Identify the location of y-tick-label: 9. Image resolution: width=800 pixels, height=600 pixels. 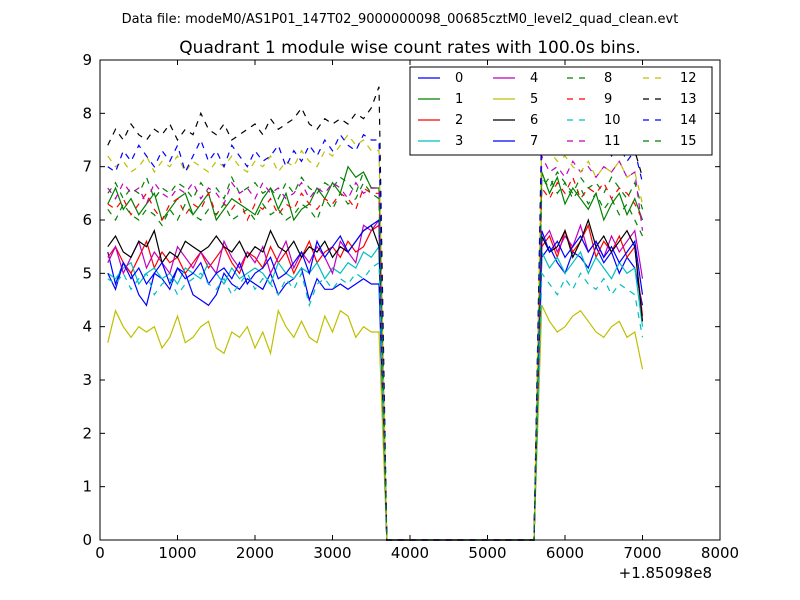
(87, 60).